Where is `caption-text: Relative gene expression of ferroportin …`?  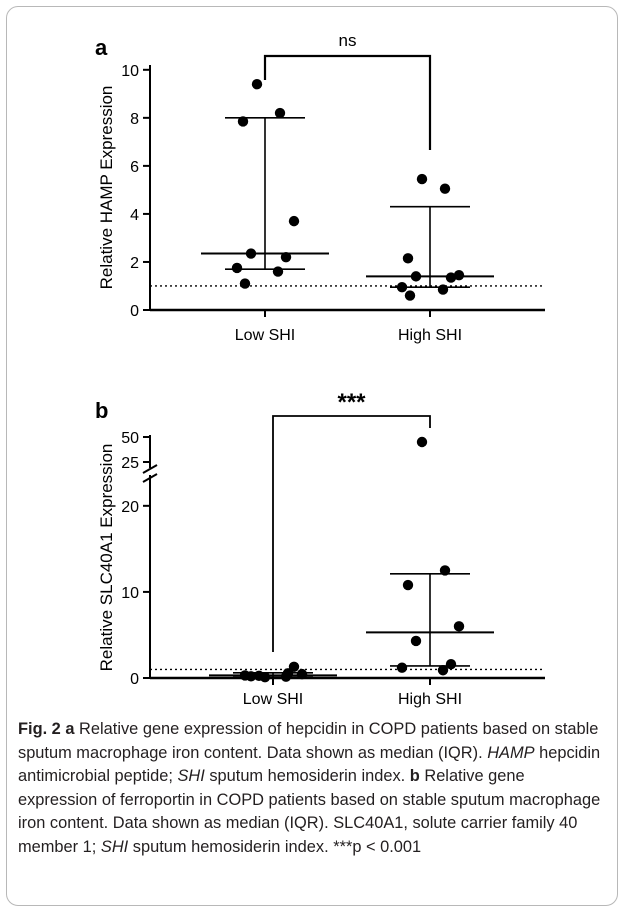
caption-text: Relative gene expression of ferroportin … is located at coordinates (309, 811).